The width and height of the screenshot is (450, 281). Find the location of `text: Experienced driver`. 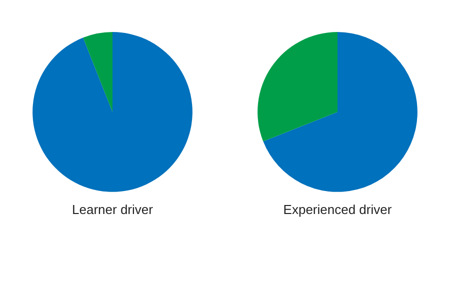

text: Experienced driver is located at coordinates (337, 210).